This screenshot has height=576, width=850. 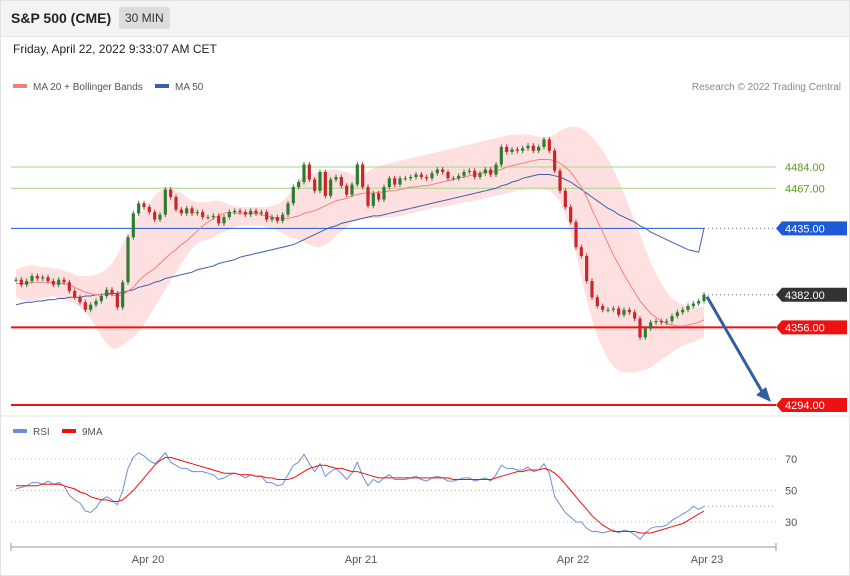 What do you see at coordinates (805, 406) in the screenshot?
I see `support-level-label: 4294.00` at bounding box center [805, 406].